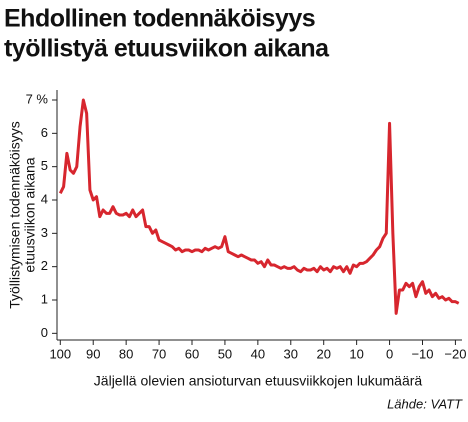 The image size is (468, 422). Describe the element at coordinates (323, 353) in the screenshot. I see `x-tick-label: 20` at that location.